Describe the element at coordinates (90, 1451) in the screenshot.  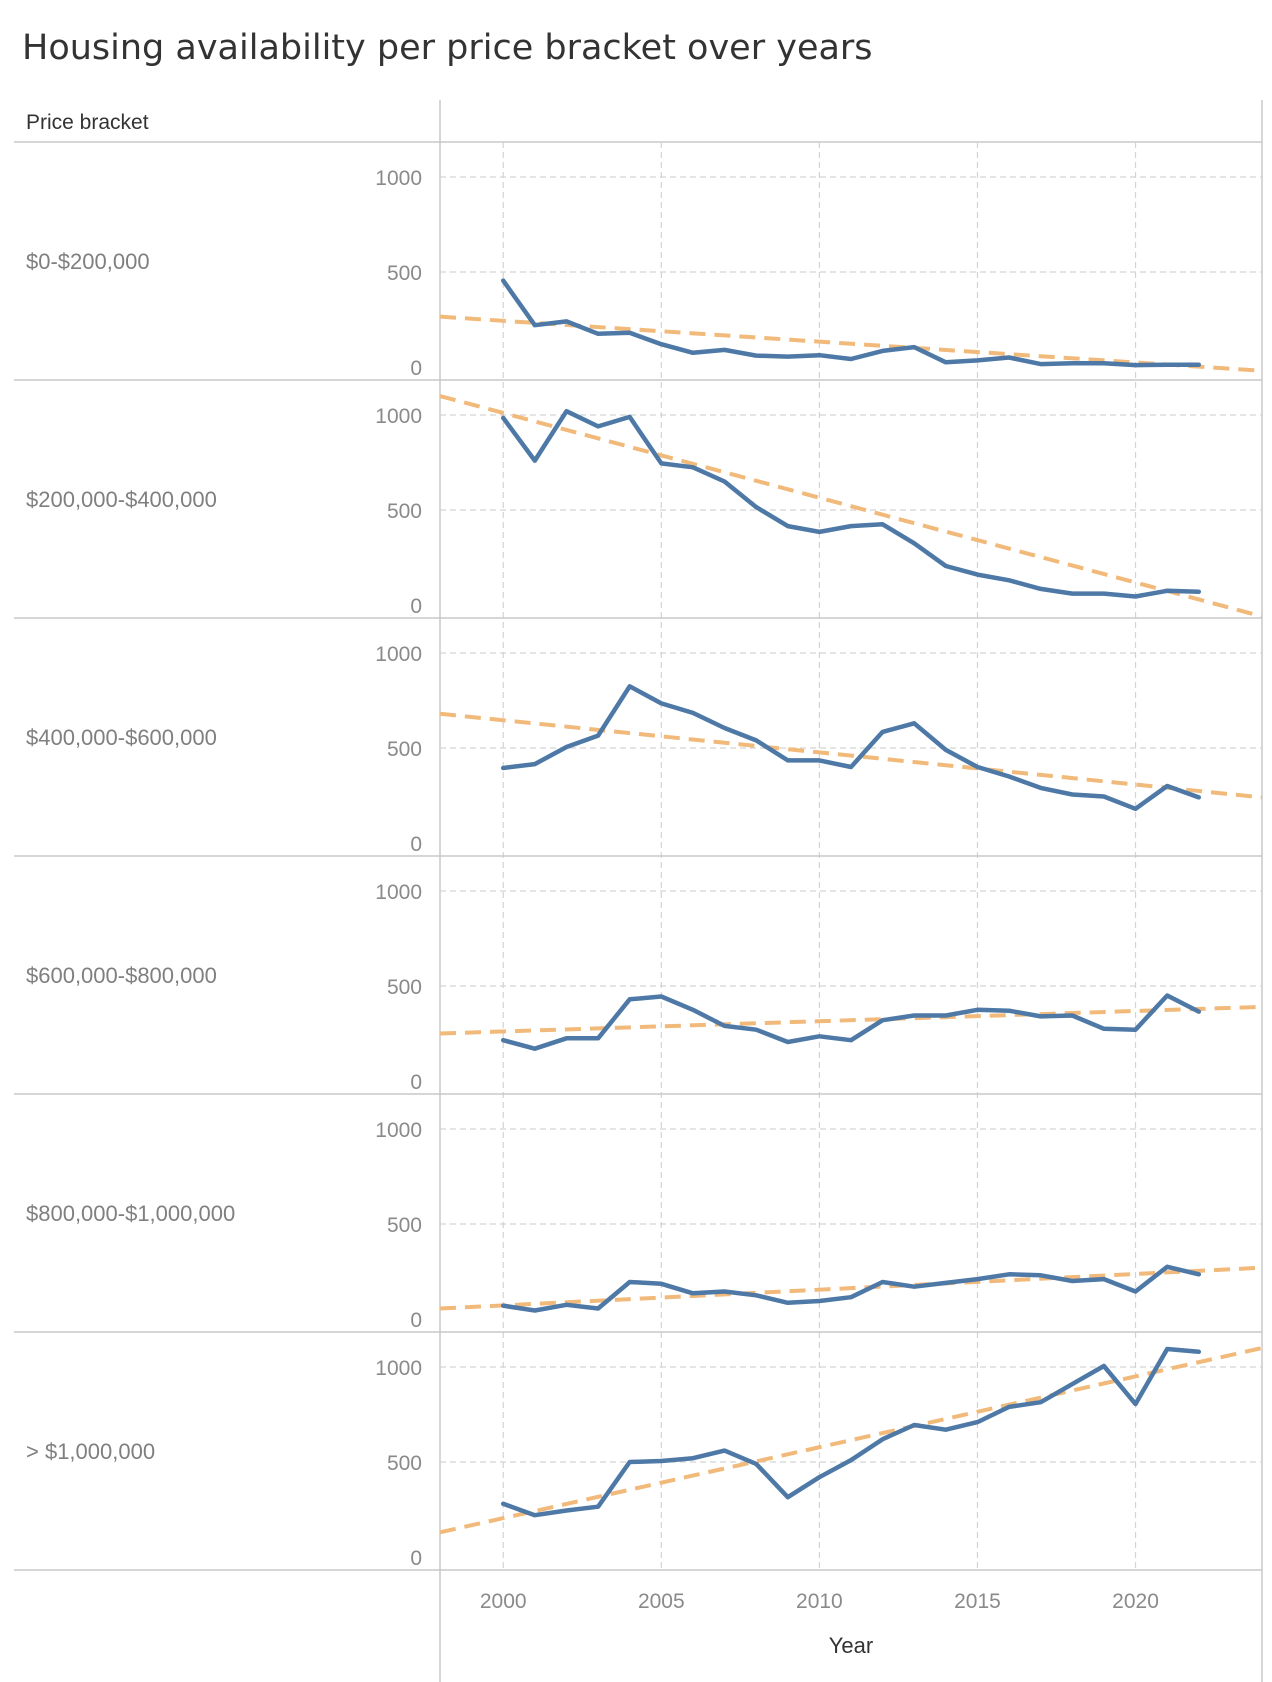
I see `row-label: > $1,000,000` at that location.